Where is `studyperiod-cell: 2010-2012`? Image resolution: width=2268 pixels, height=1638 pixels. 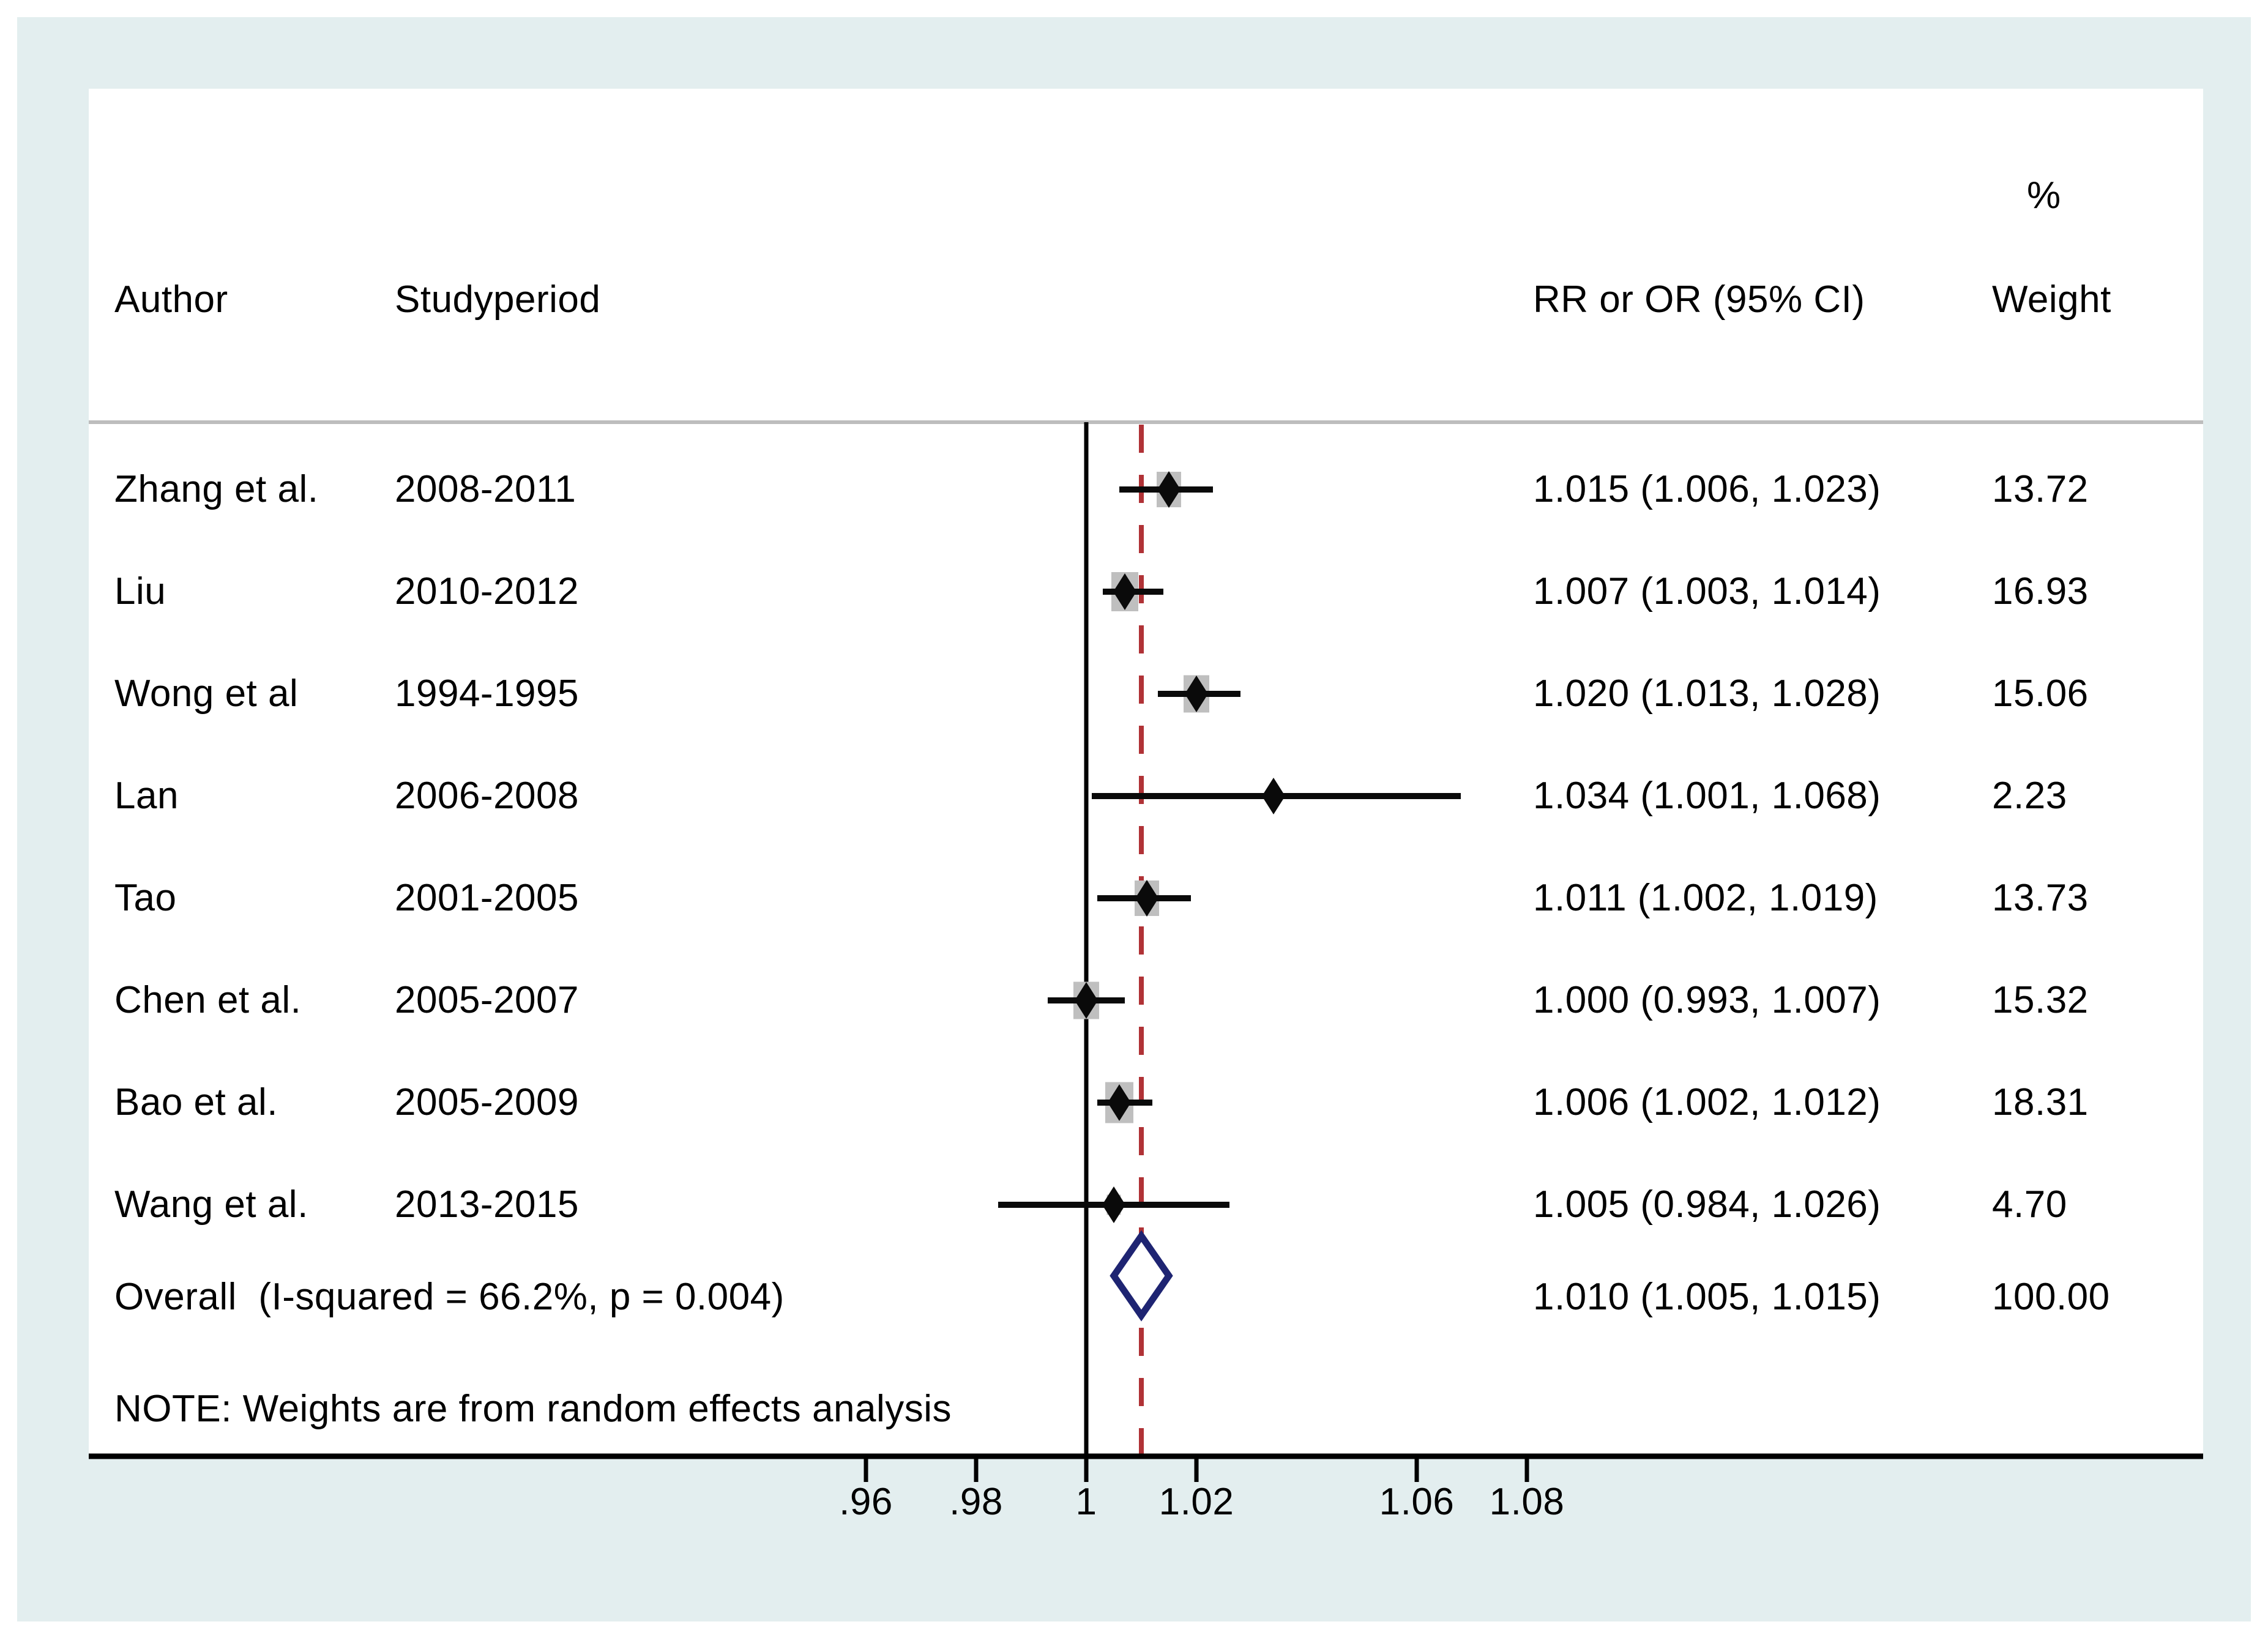 studyperiod-cell: 2010-2012 is located at coordinates (487, 591).